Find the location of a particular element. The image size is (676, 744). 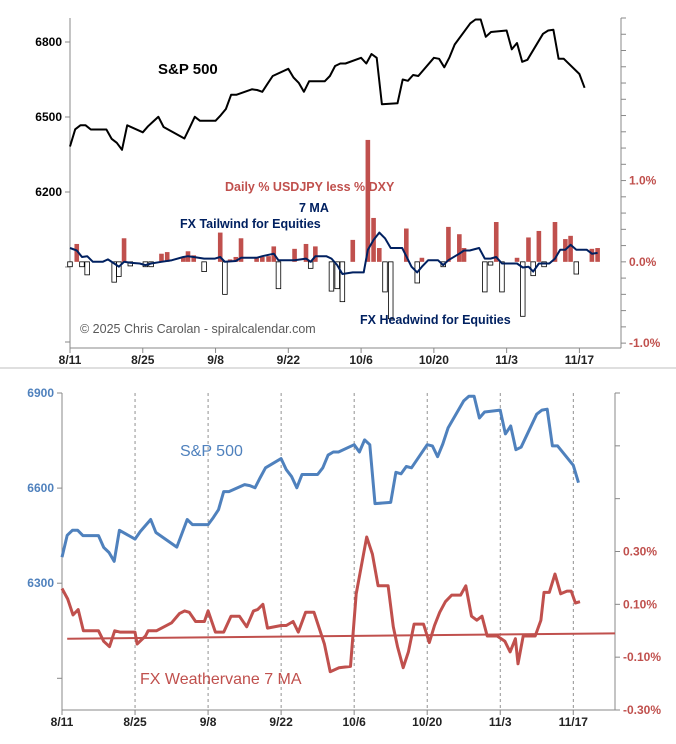

right-tick-label: -0.30% is located at coordinates (642, 710).